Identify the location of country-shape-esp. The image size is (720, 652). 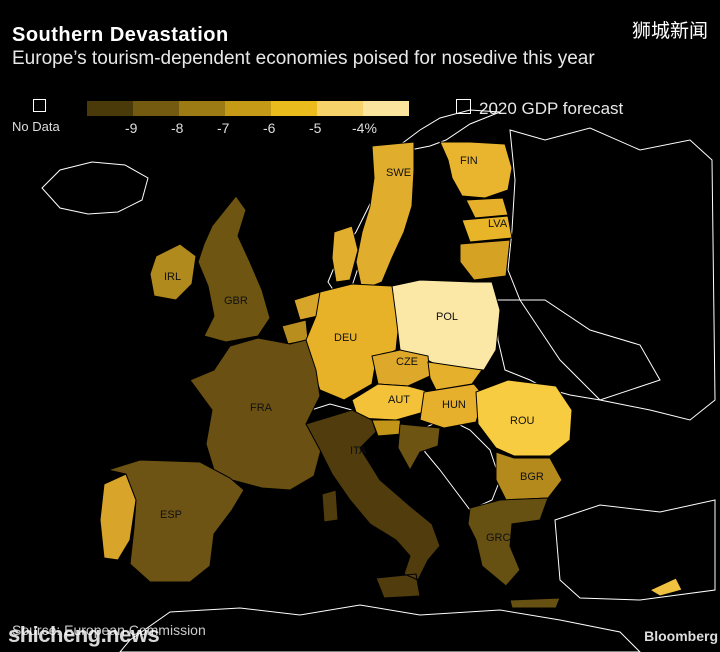
(175, 521).